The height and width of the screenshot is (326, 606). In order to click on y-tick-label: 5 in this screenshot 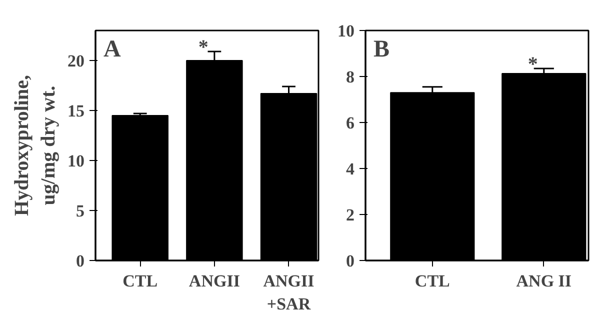, I will do `click(80, 211)`.